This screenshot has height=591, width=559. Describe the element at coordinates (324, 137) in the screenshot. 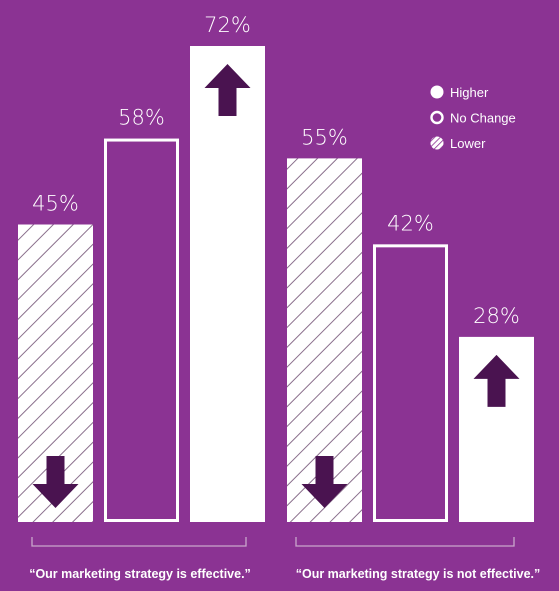

I see `value-label-lower-group-2: 55%` at that location.